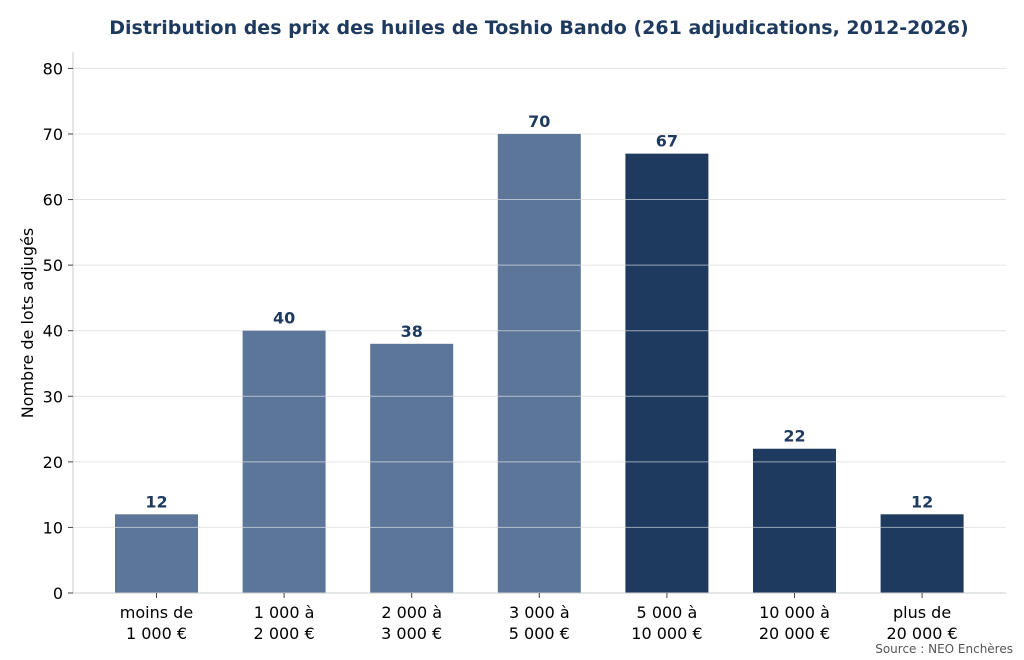 The height and width of the screenshot is (660, 1024). Describe the element at coordinates (412, 331) in the screenshot. I see `data-label: 38` at that location.